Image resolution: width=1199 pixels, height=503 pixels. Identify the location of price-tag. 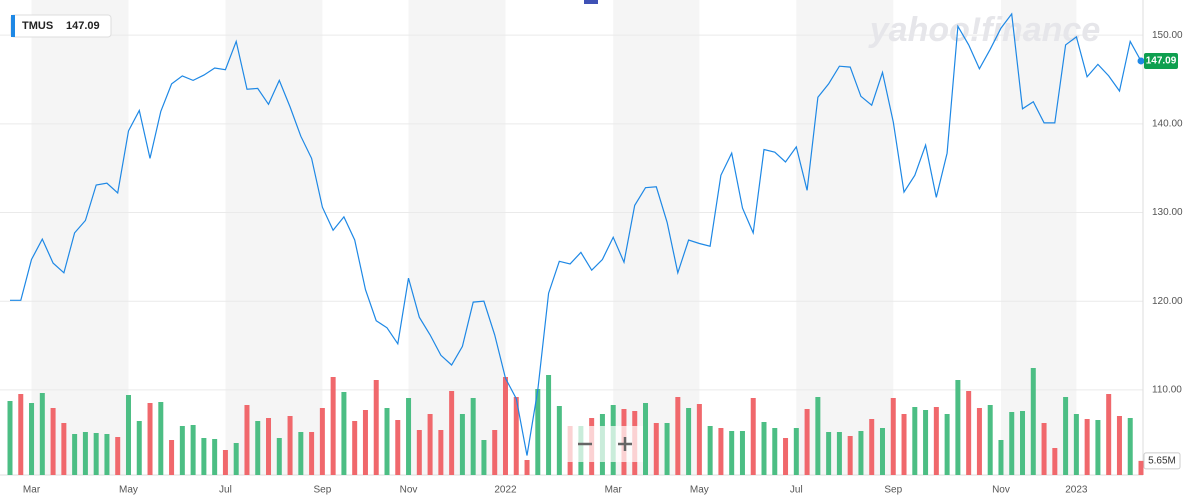
(1161, 60).